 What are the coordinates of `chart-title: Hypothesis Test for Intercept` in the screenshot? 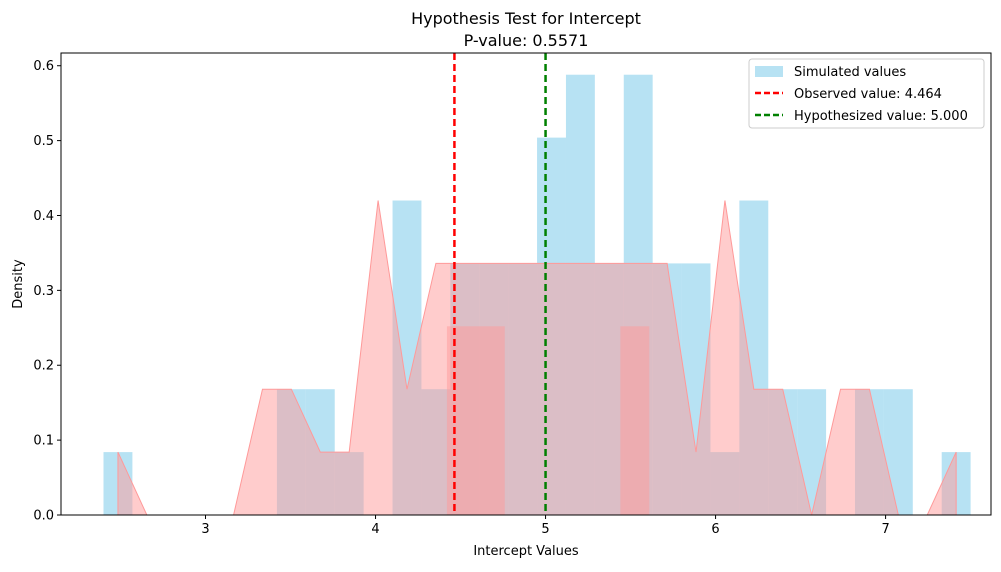 It's located at (526, 18).